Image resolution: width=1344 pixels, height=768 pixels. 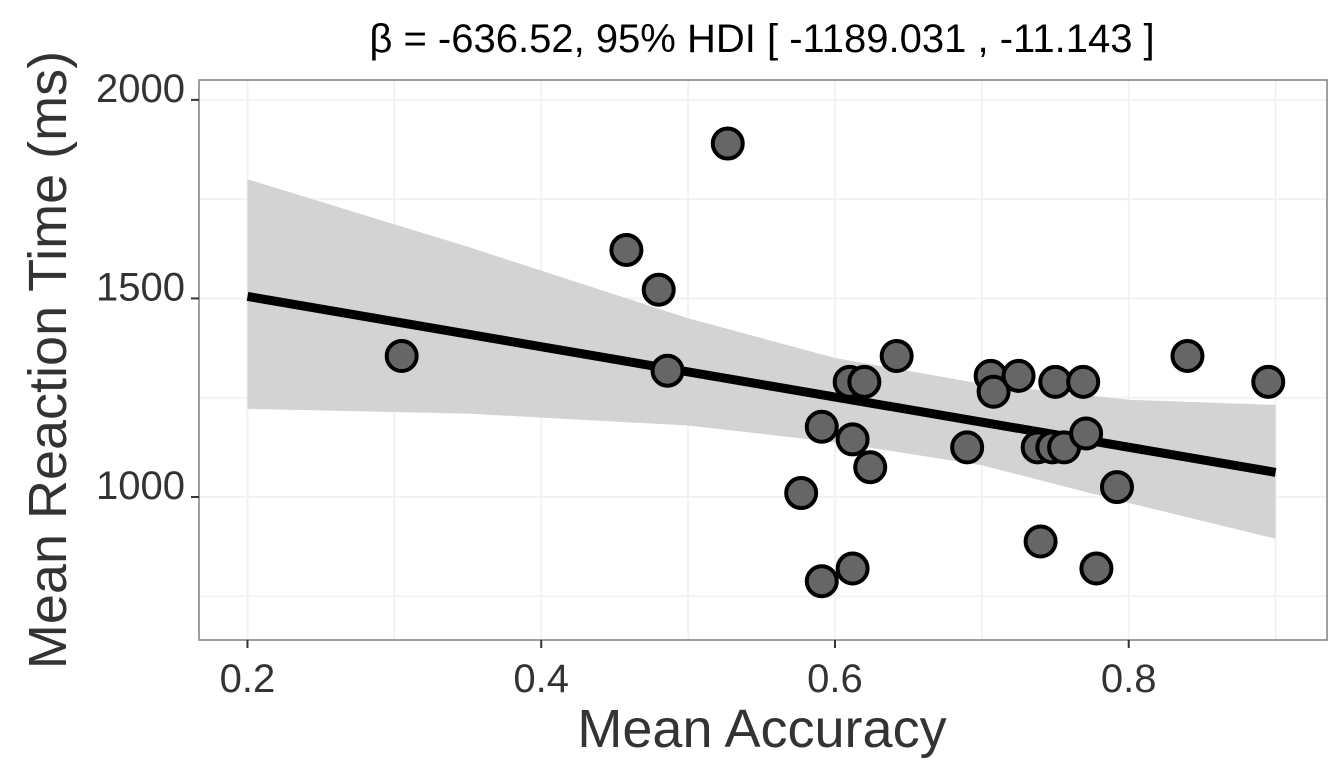 What do you see at coordinates (688, 670) in the screenshot?
I see `x-axis-ticks: 0.2 0.4 0.6 0.8` at bounding box center [688, 670].